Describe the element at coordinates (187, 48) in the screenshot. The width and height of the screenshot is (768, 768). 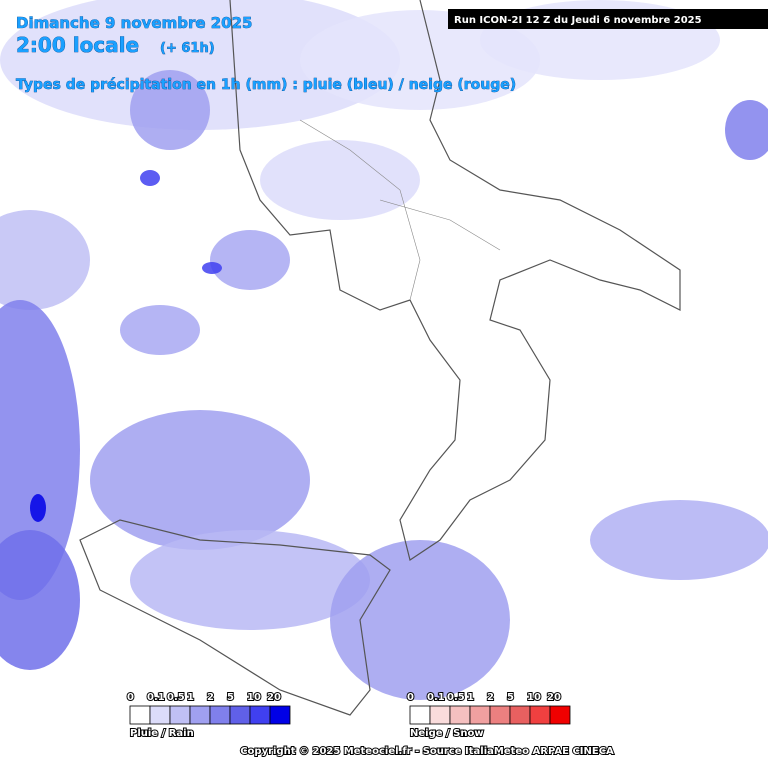
I see `offset: (+ 61h)` at that location.